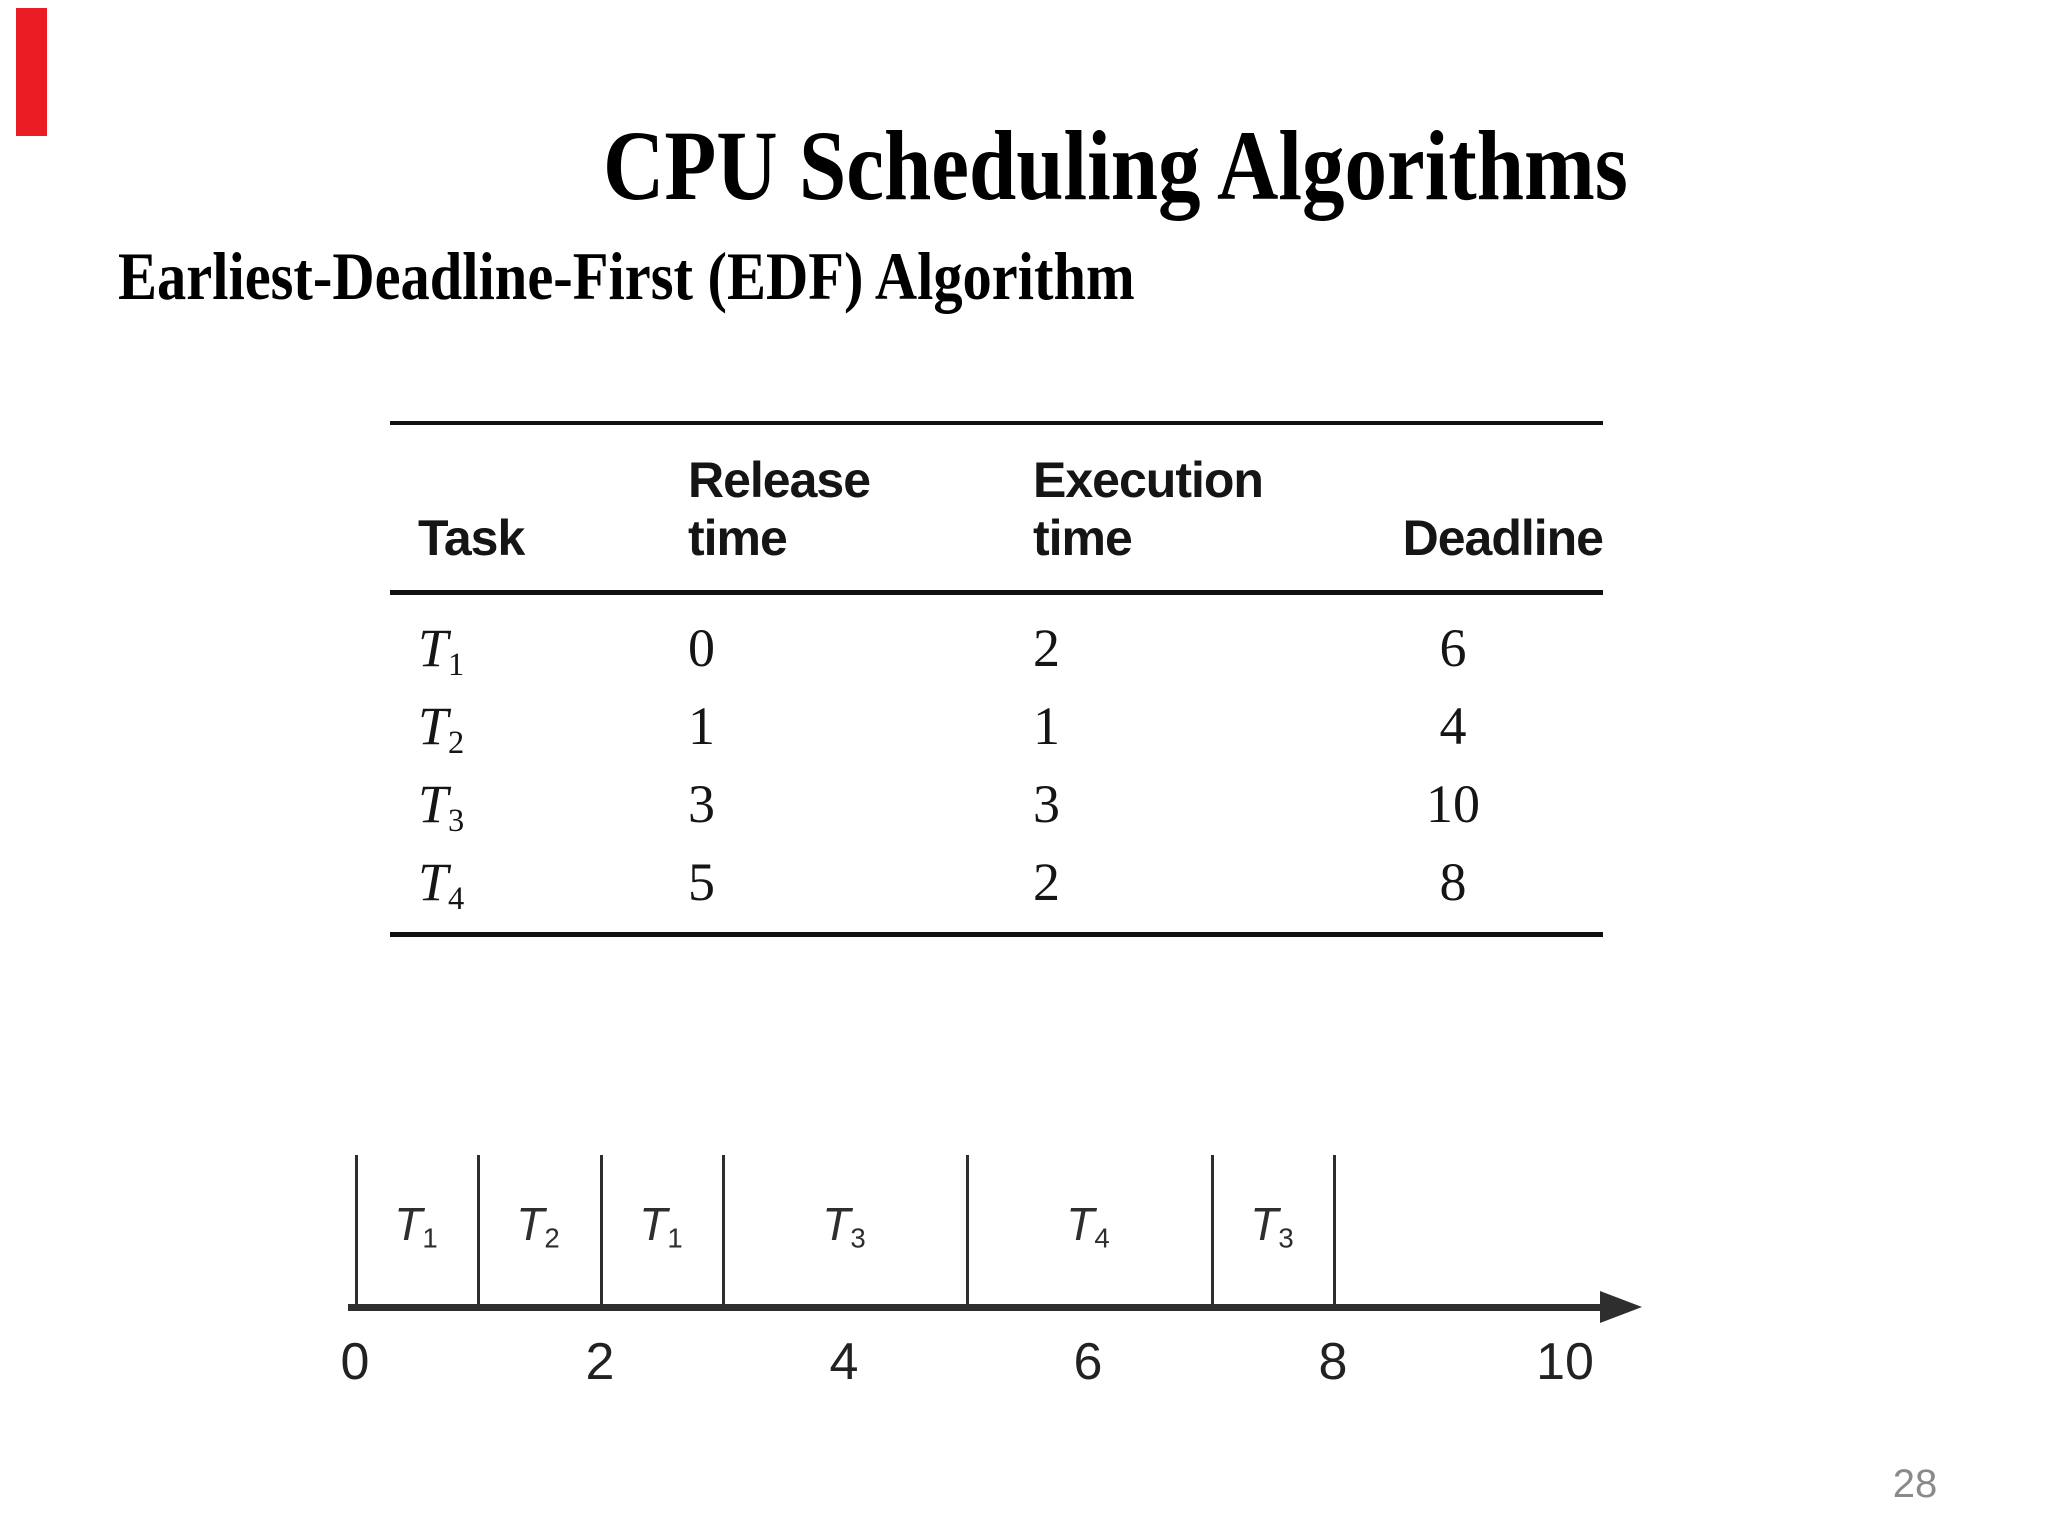 Image resolution: width=2048 pixels, height=1536 pixels. Describe the element at coordinates (1453, 648) in the screenshot. I see `deadline-value: 6` at that location.